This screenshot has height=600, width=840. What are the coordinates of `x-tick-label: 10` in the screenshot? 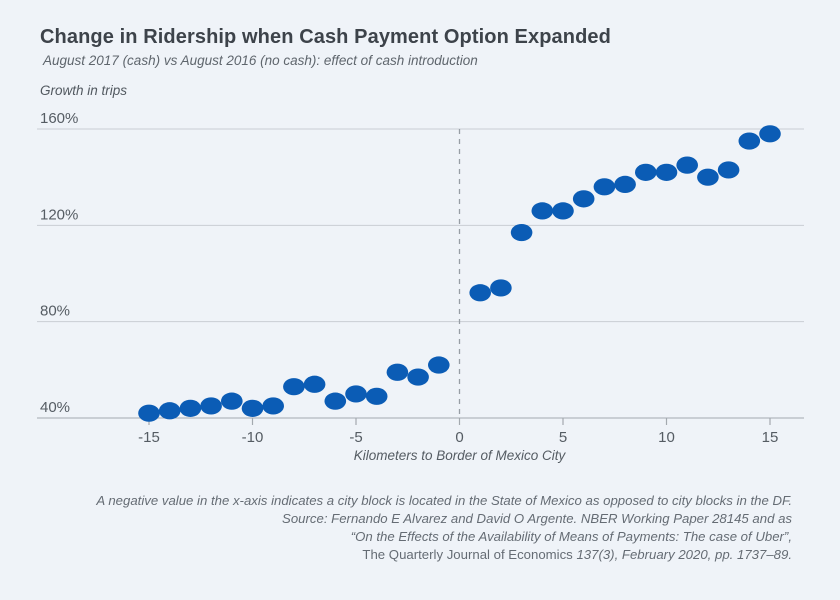 It's located at (666, 437).